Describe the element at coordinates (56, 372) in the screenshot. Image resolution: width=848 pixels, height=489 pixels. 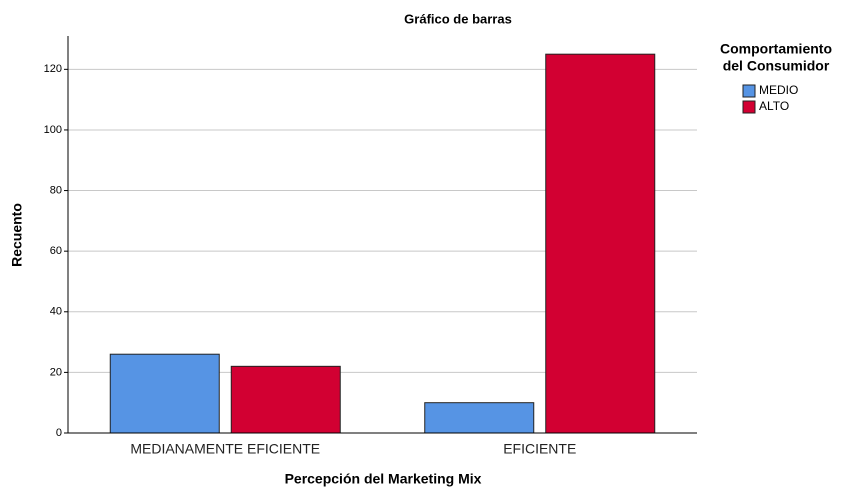
I see `y-tick-label: 20` at that location.